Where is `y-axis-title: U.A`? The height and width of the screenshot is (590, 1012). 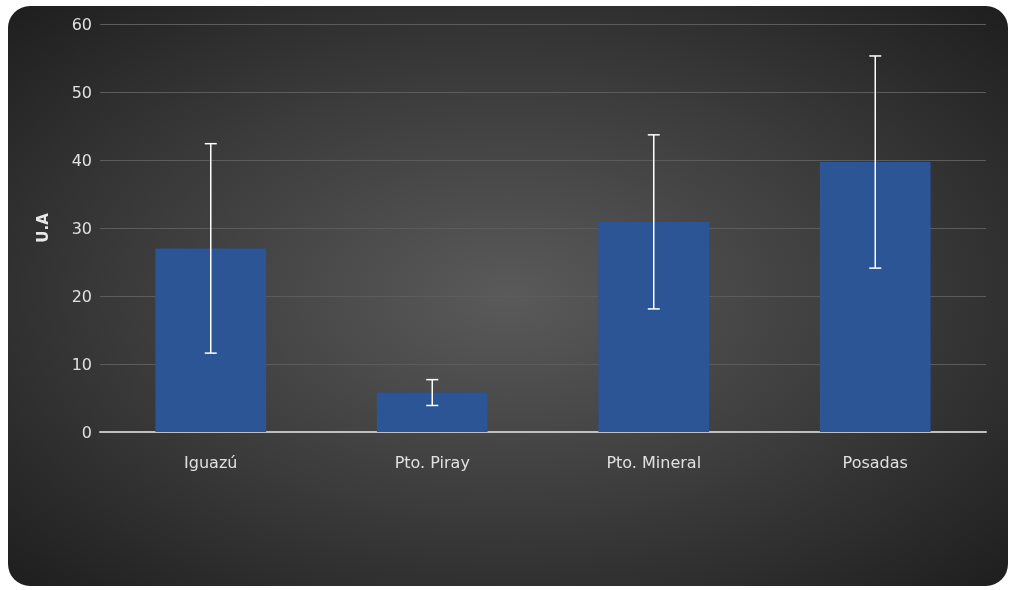 y-axis-title: U.A is located at coordinates (42, 227).